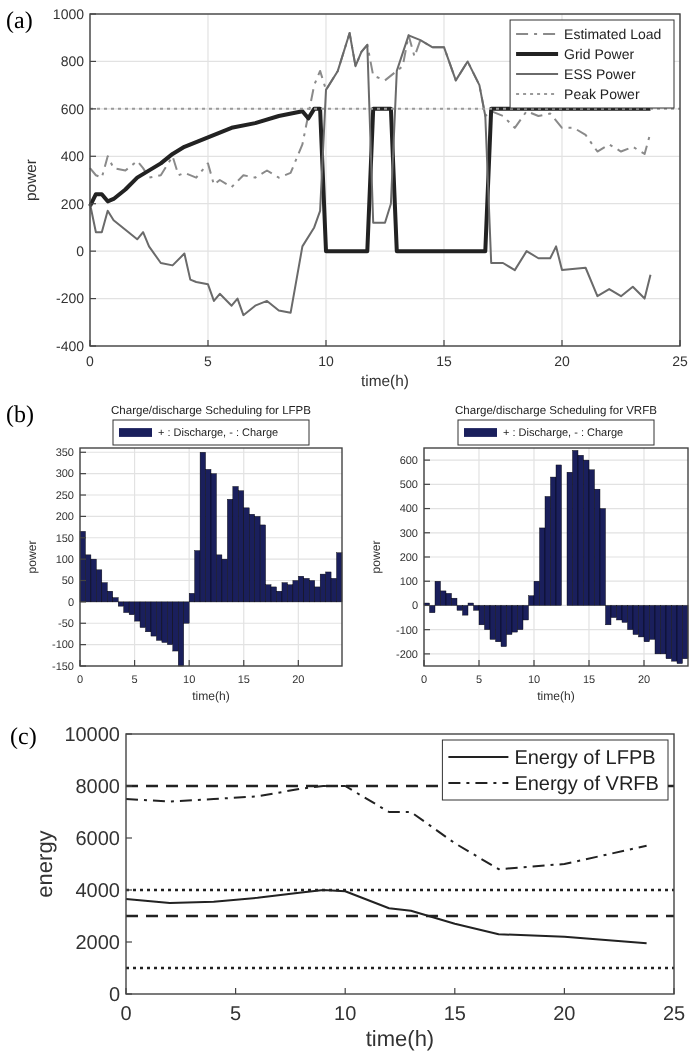 This screenshot has width=694, height=1064. Describe the element at coordinates (400, 1040) in the screenshot. I see `x-axis-title: time(h)` at that location.